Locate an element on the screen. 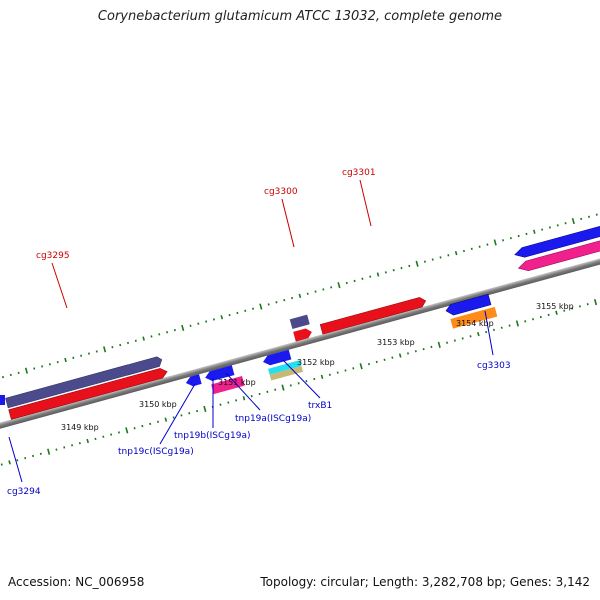 The height and width of the screenshot is (600, 600). gene-trxB1-cyan is located at coordinates (285, 367).